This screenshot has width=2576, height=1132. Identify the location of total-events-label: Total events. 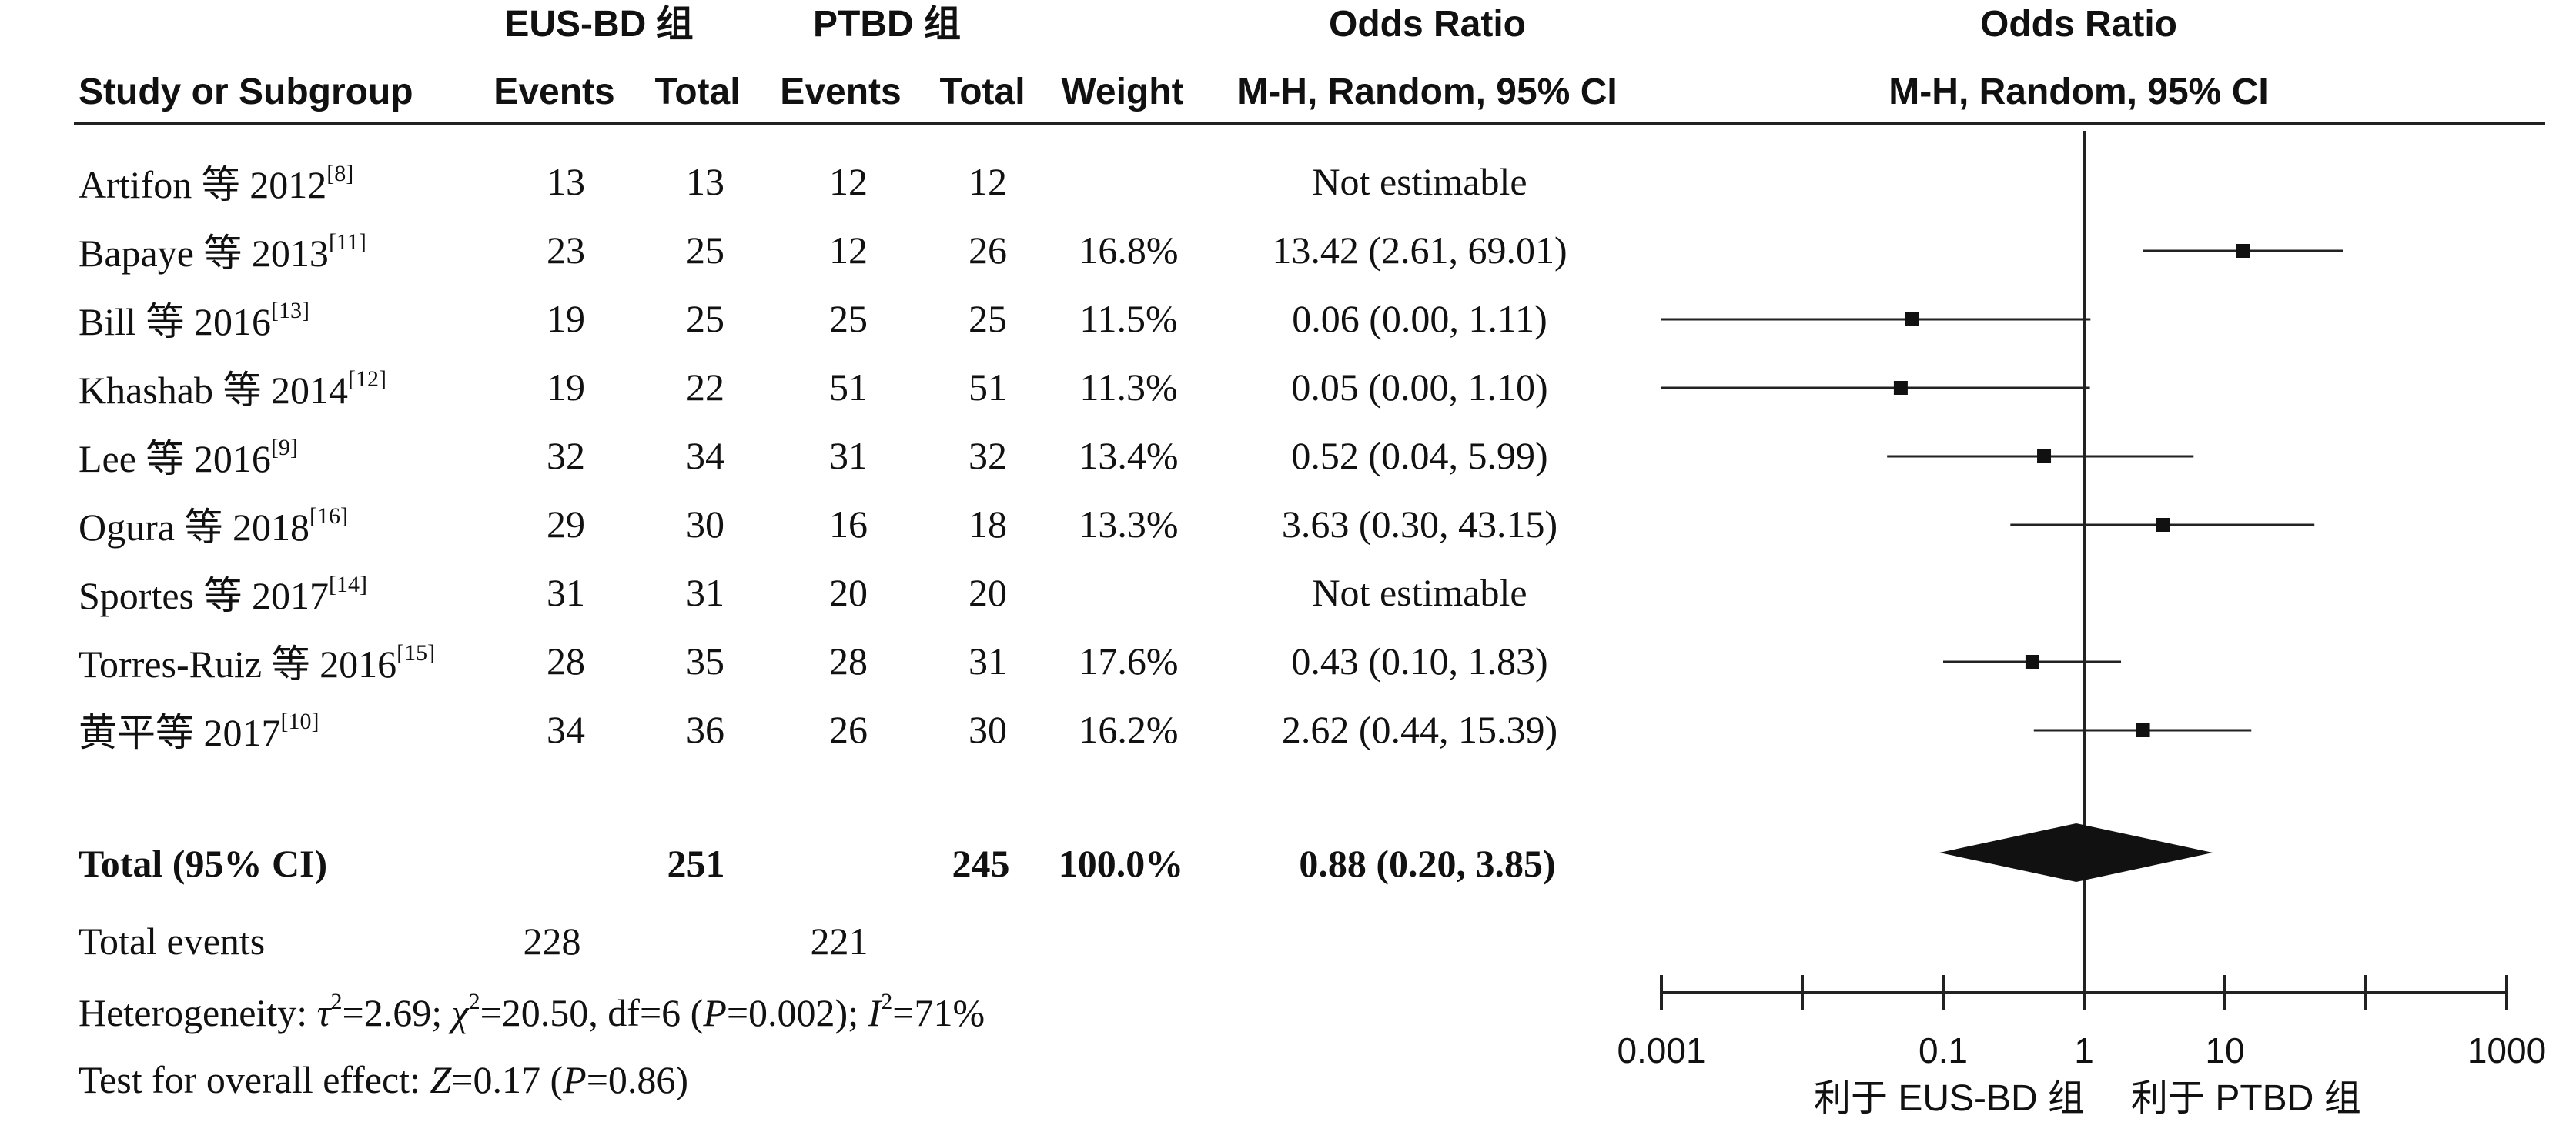
(173, 941).